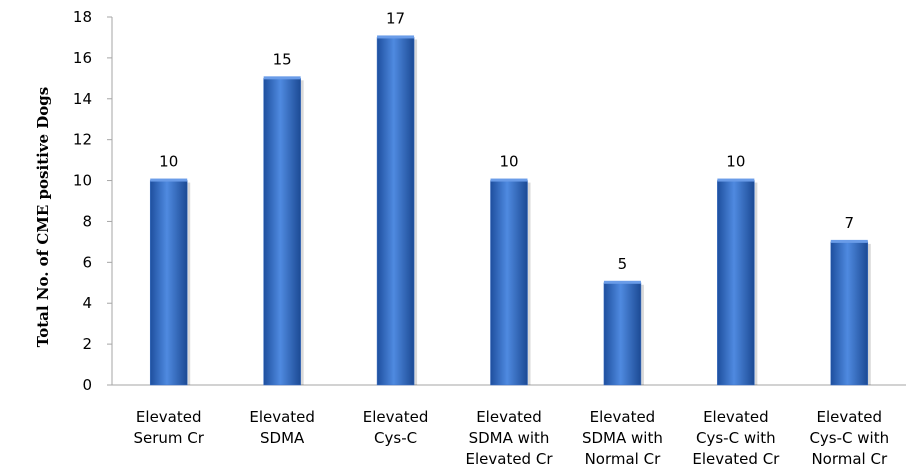  I want to click on y-tick-label: 16, so click(82, 58).